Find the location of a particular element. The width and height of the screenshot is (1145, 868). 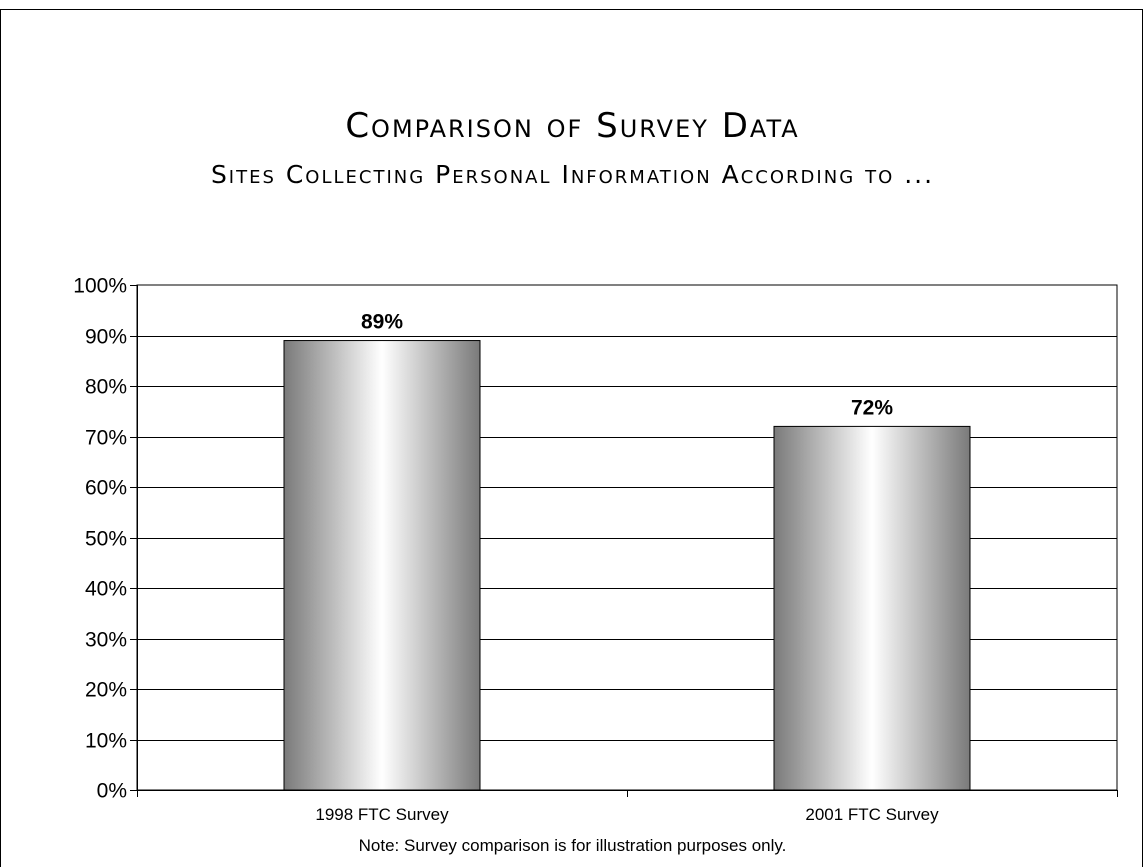

y-tick-label: 100% is located at coordinates (100, 286).